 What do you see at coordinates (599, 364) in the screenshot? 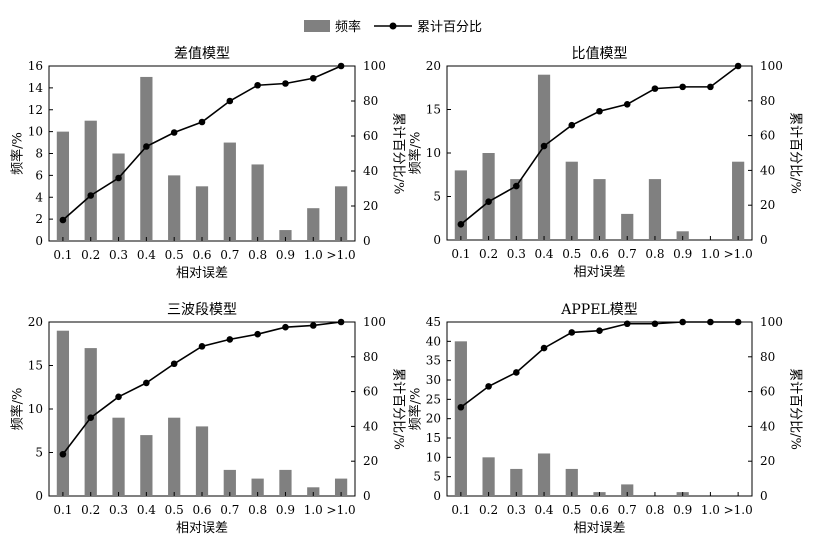
I see `cumulative-line` at bounding box center [599, 364].